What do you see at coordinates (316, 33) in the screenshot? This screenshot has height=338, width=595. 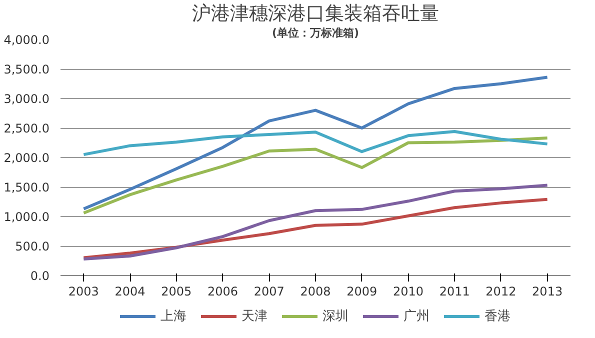 I see `chart-subtitle: (单位：万标准箱)` at bounding box center [316, 33].